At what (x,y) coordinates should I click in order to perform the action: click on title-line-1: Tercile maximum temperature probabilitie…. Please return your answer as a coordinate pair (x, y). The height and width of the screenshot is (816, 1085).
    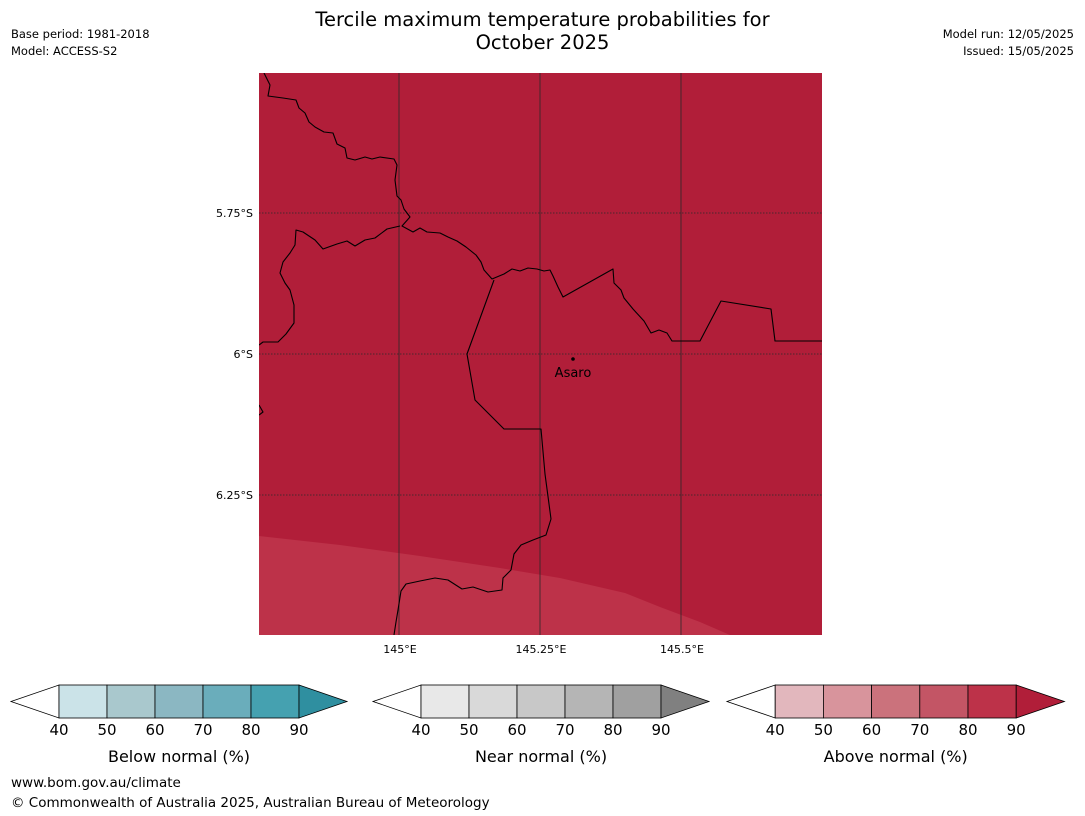
    Looking at the image, I should click on (542, 19).